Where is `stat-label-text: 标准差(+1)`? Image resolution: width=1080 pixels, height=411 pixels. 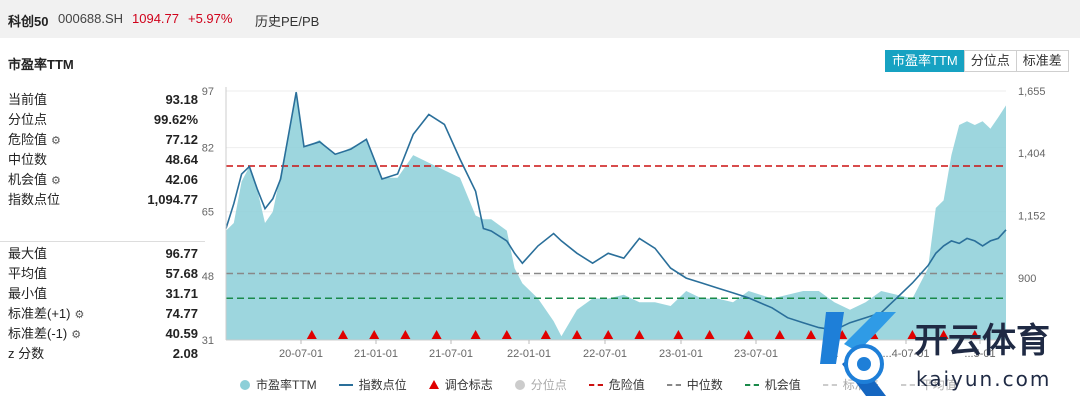
stat-label-text: 标准差(+1) is located at coordinates (39, 313).